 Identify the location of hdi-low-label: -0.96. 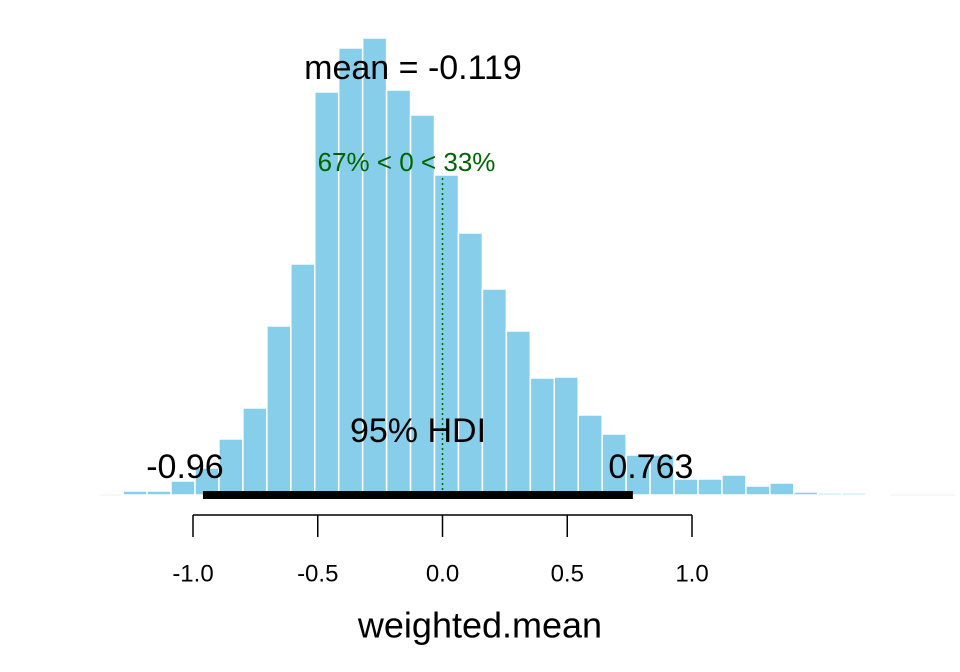
(185, 467).